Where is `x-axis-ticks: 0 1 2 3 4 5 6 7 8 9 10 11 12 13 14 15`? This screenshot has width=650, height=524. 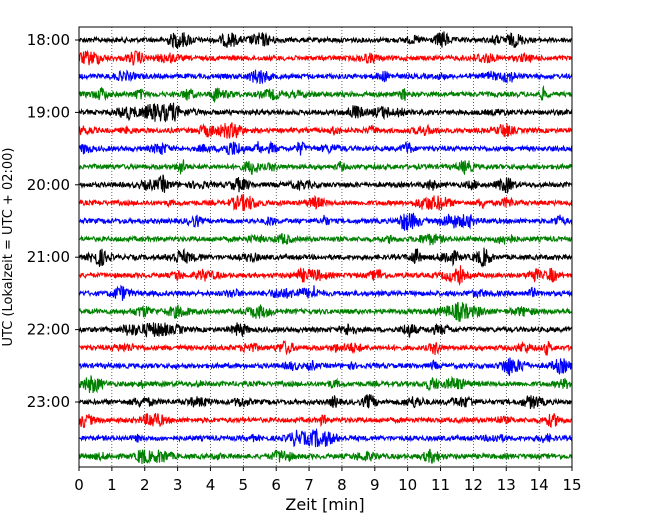 x-axis-ticks: 0 1 2 3 4 5 6 7 8 9 10 11 12 13 14 15 is located at coordinates (328, 480).